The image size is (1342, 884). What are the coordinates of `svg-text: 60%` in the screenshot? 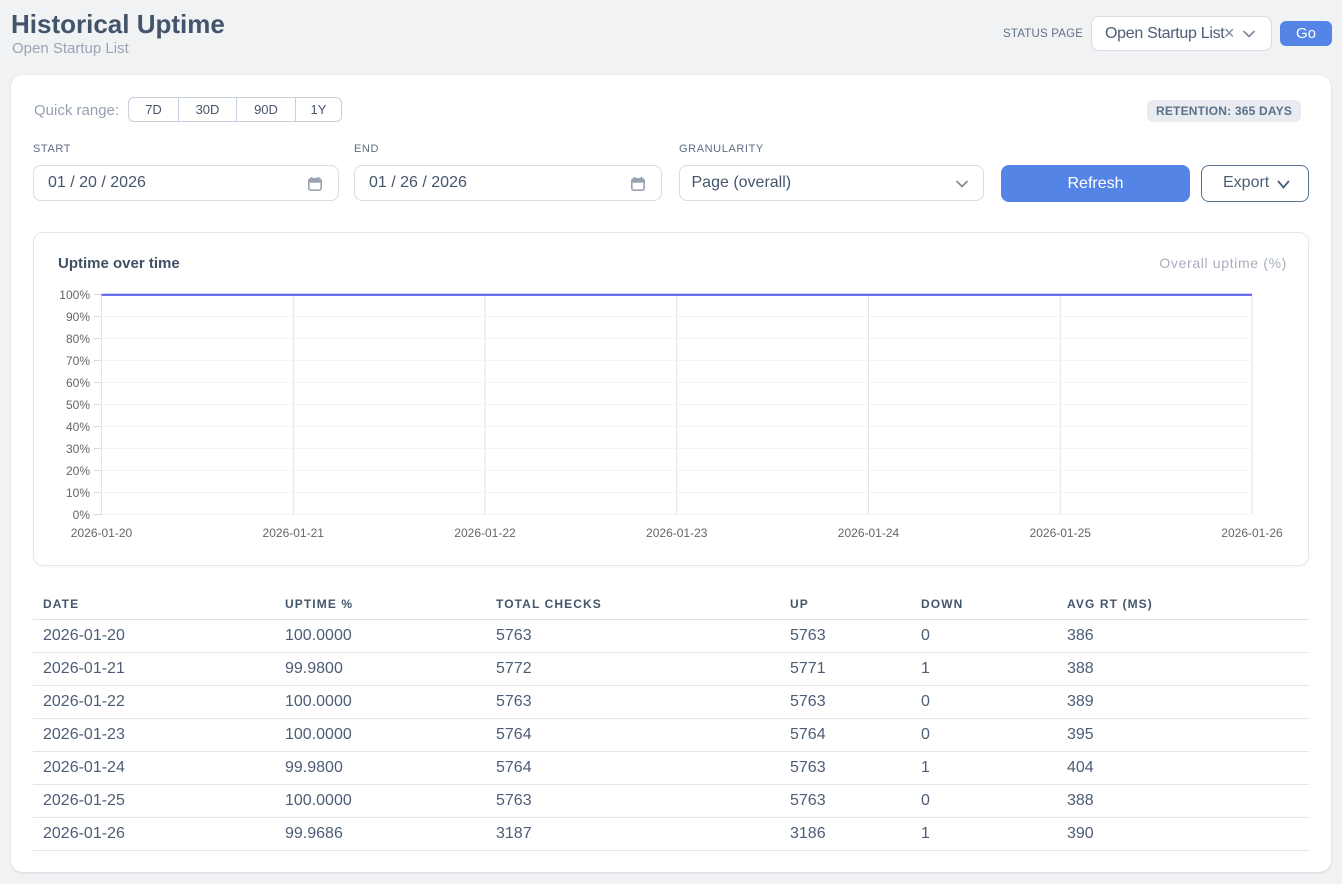 It's located at (78, 383).